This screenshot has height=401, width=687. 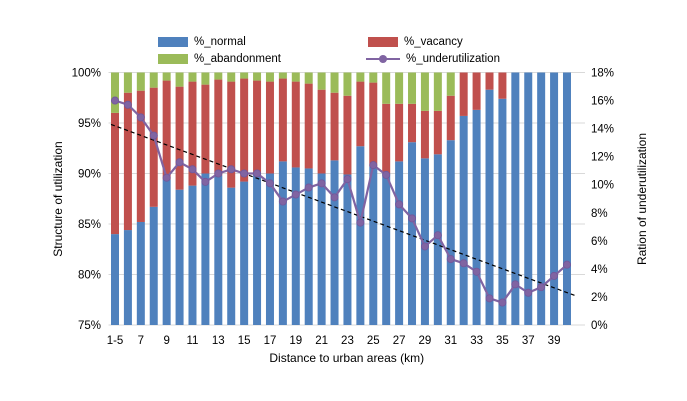 What do you see at coordinates (602, 158) in the screenshot?
I see `right-axis-tick-label: 12%` at bounding box center [602, 158].